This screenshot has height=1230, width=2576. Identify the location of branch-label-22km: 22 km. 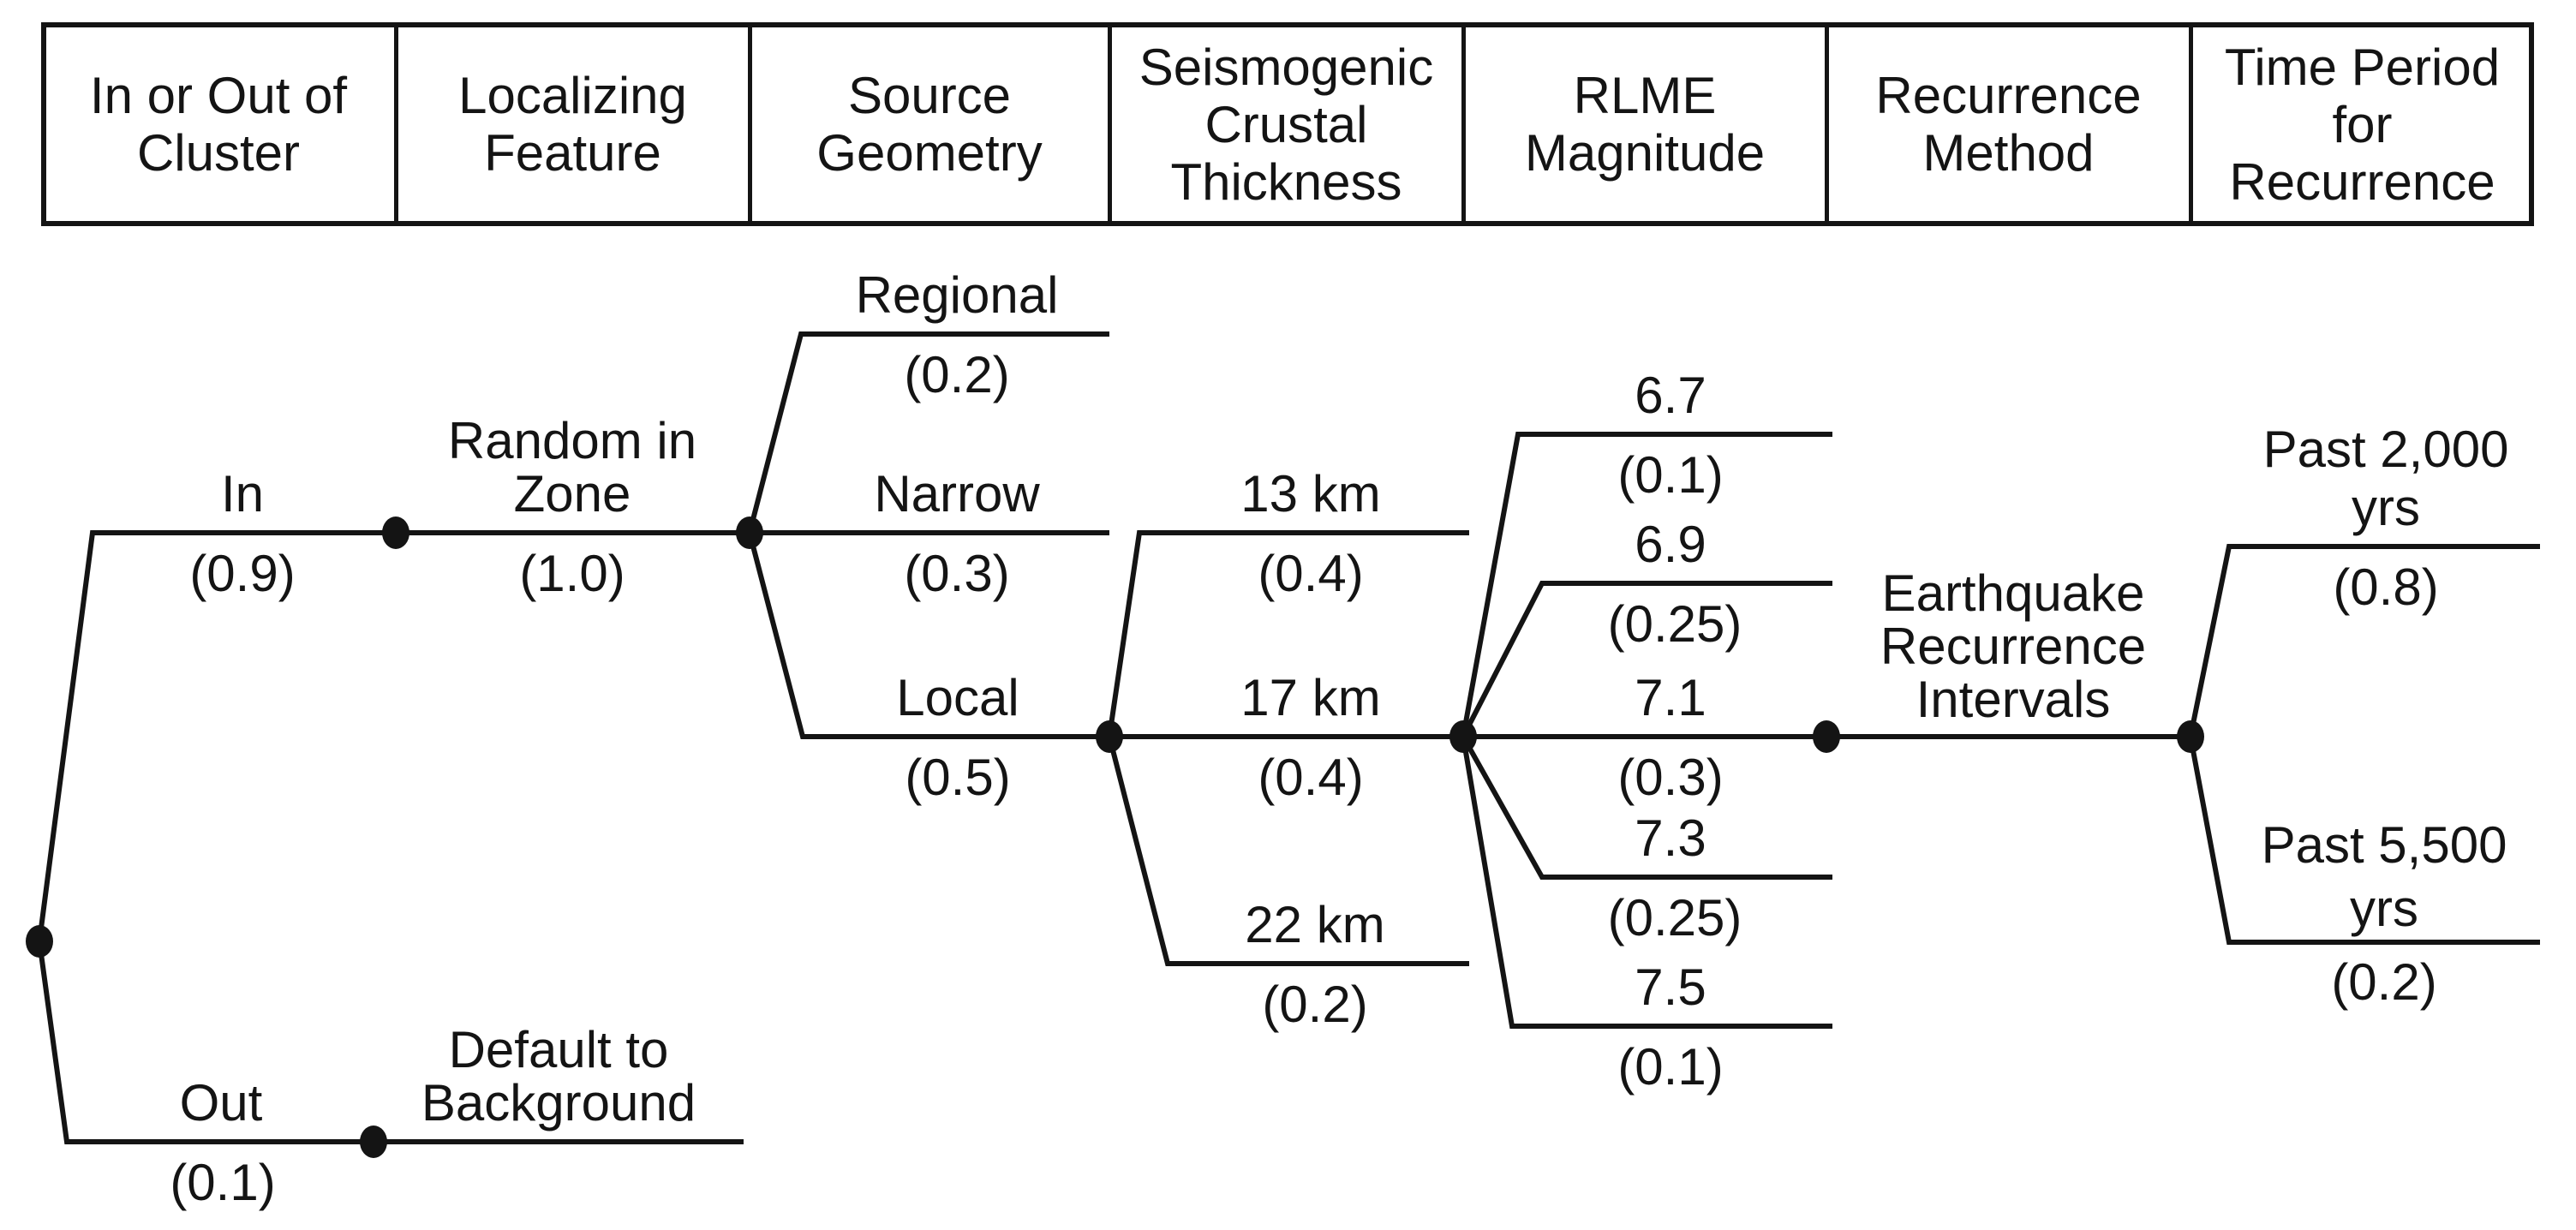
(1315, 924).